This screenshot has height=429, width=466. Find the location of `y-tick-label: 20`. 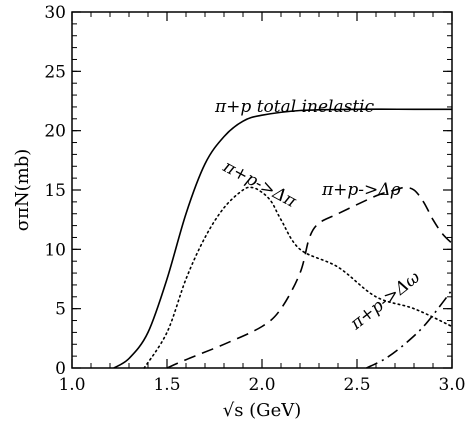

y-tick-label: 20 is located at coordinates (55, 132).